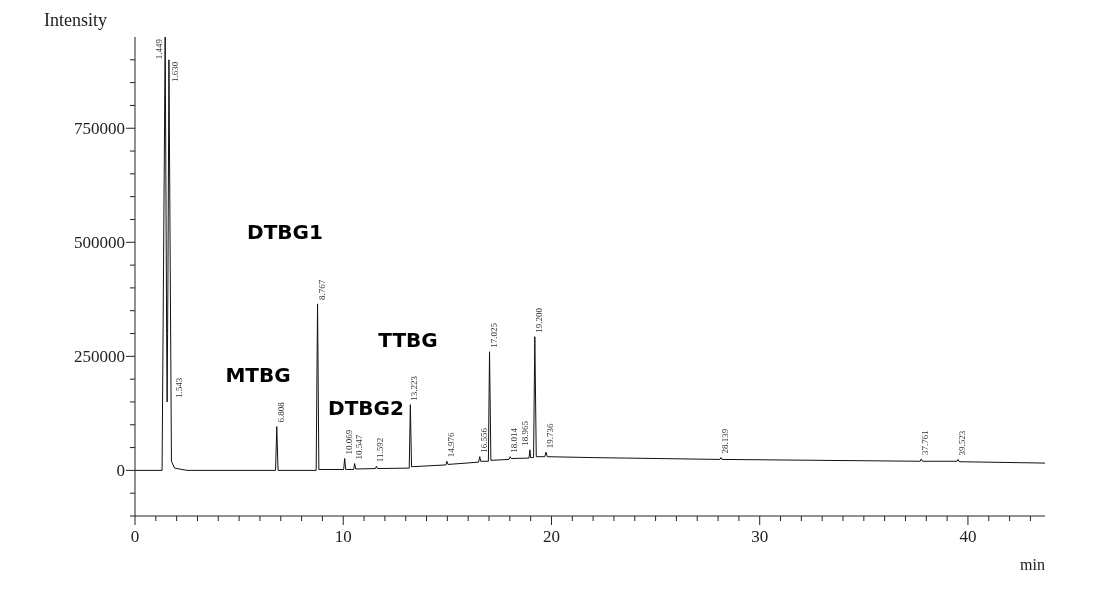 The width and height of the screenshot is (1100, 607). I want to click on annotation: 37.761, so click(925, 442).